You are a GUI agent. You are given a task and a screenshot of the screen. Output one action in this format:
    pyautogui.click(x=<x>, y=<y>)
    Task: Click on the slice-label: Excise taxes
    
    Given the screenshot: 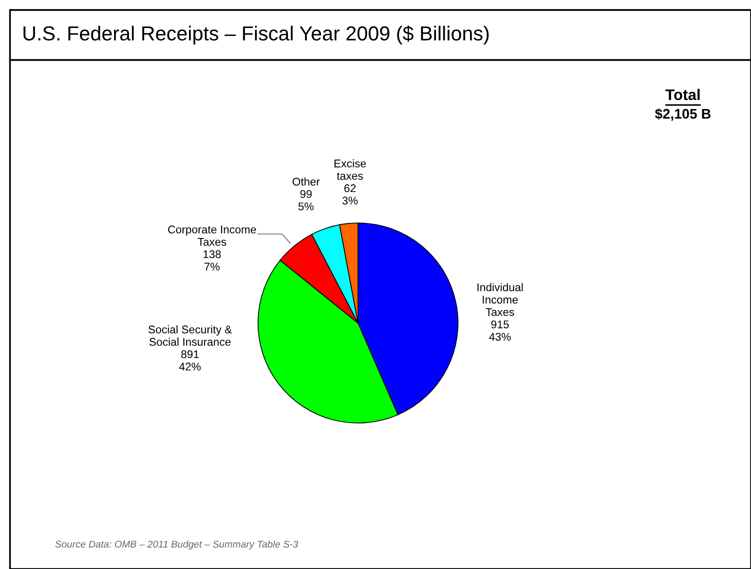 What is the action you would take?
    pyautogui.click(x=350, y=169)
    